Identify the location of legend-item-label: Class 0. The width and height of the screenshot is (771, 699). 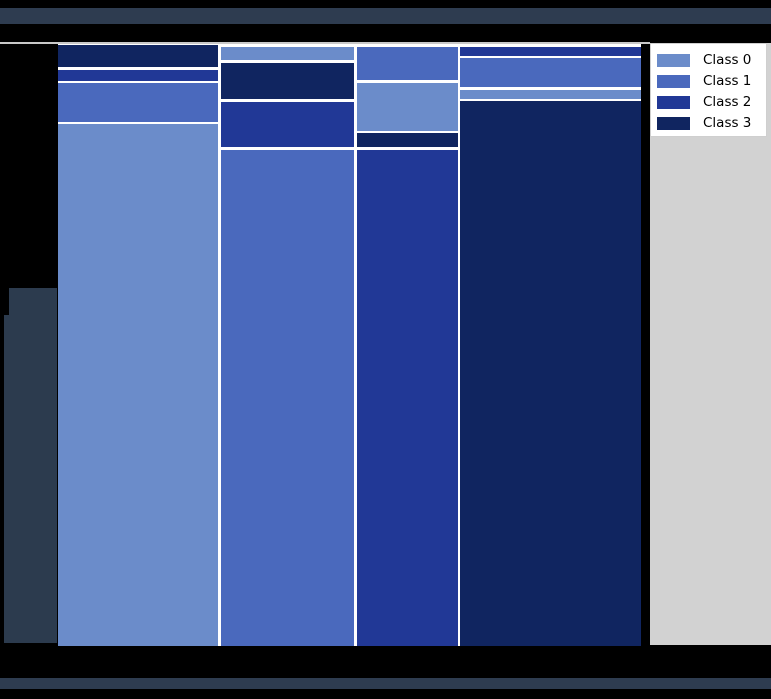
(727, 59).